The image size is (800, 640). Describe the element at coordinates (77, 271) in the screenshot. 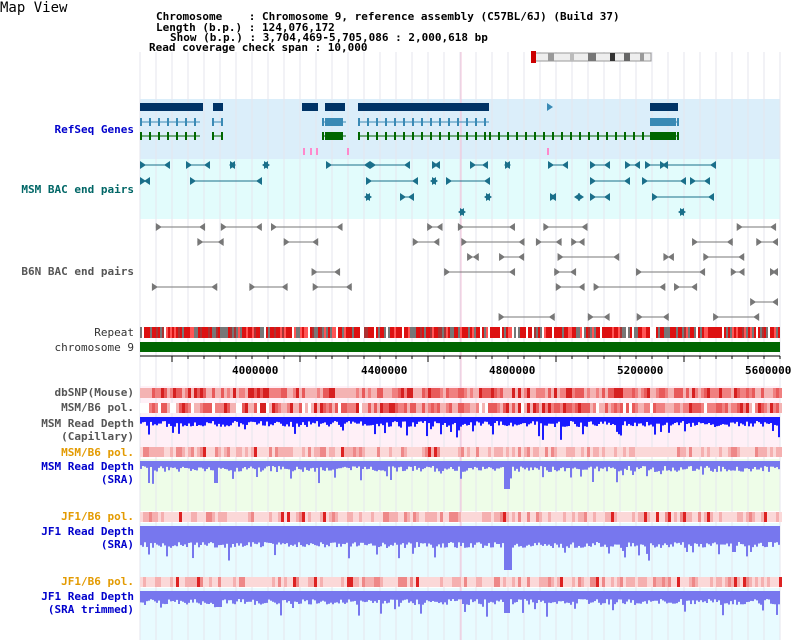

I see `track-label-b6n-bac: B6N BAC end pairs` at that location.